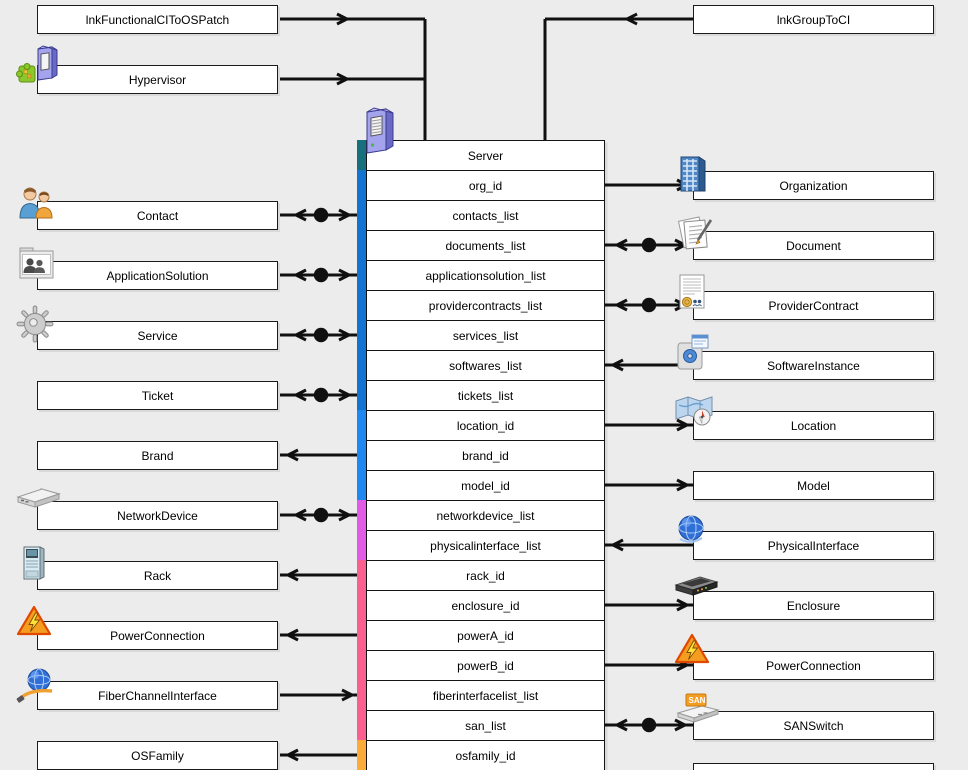  What do you see at coordinates (324, 215) in the screenshot?
I see `connection-contact` at bounding box center [324, 215].